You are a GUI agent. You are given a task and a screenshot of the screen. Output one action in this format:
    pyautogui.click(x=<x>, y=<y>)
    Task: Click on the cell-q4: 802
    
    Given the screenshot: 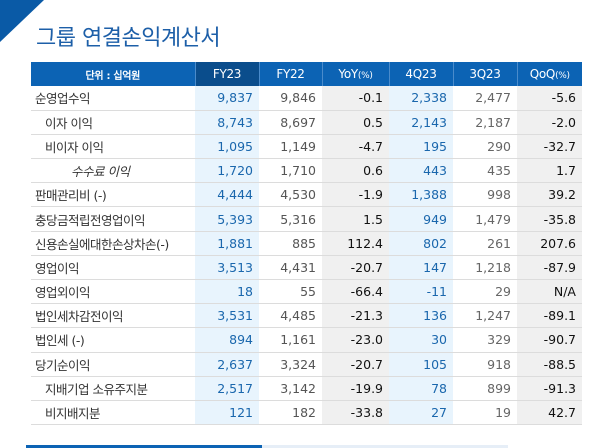 What is the action you would take?
    pyautogui.click(x=421, y=243)
    